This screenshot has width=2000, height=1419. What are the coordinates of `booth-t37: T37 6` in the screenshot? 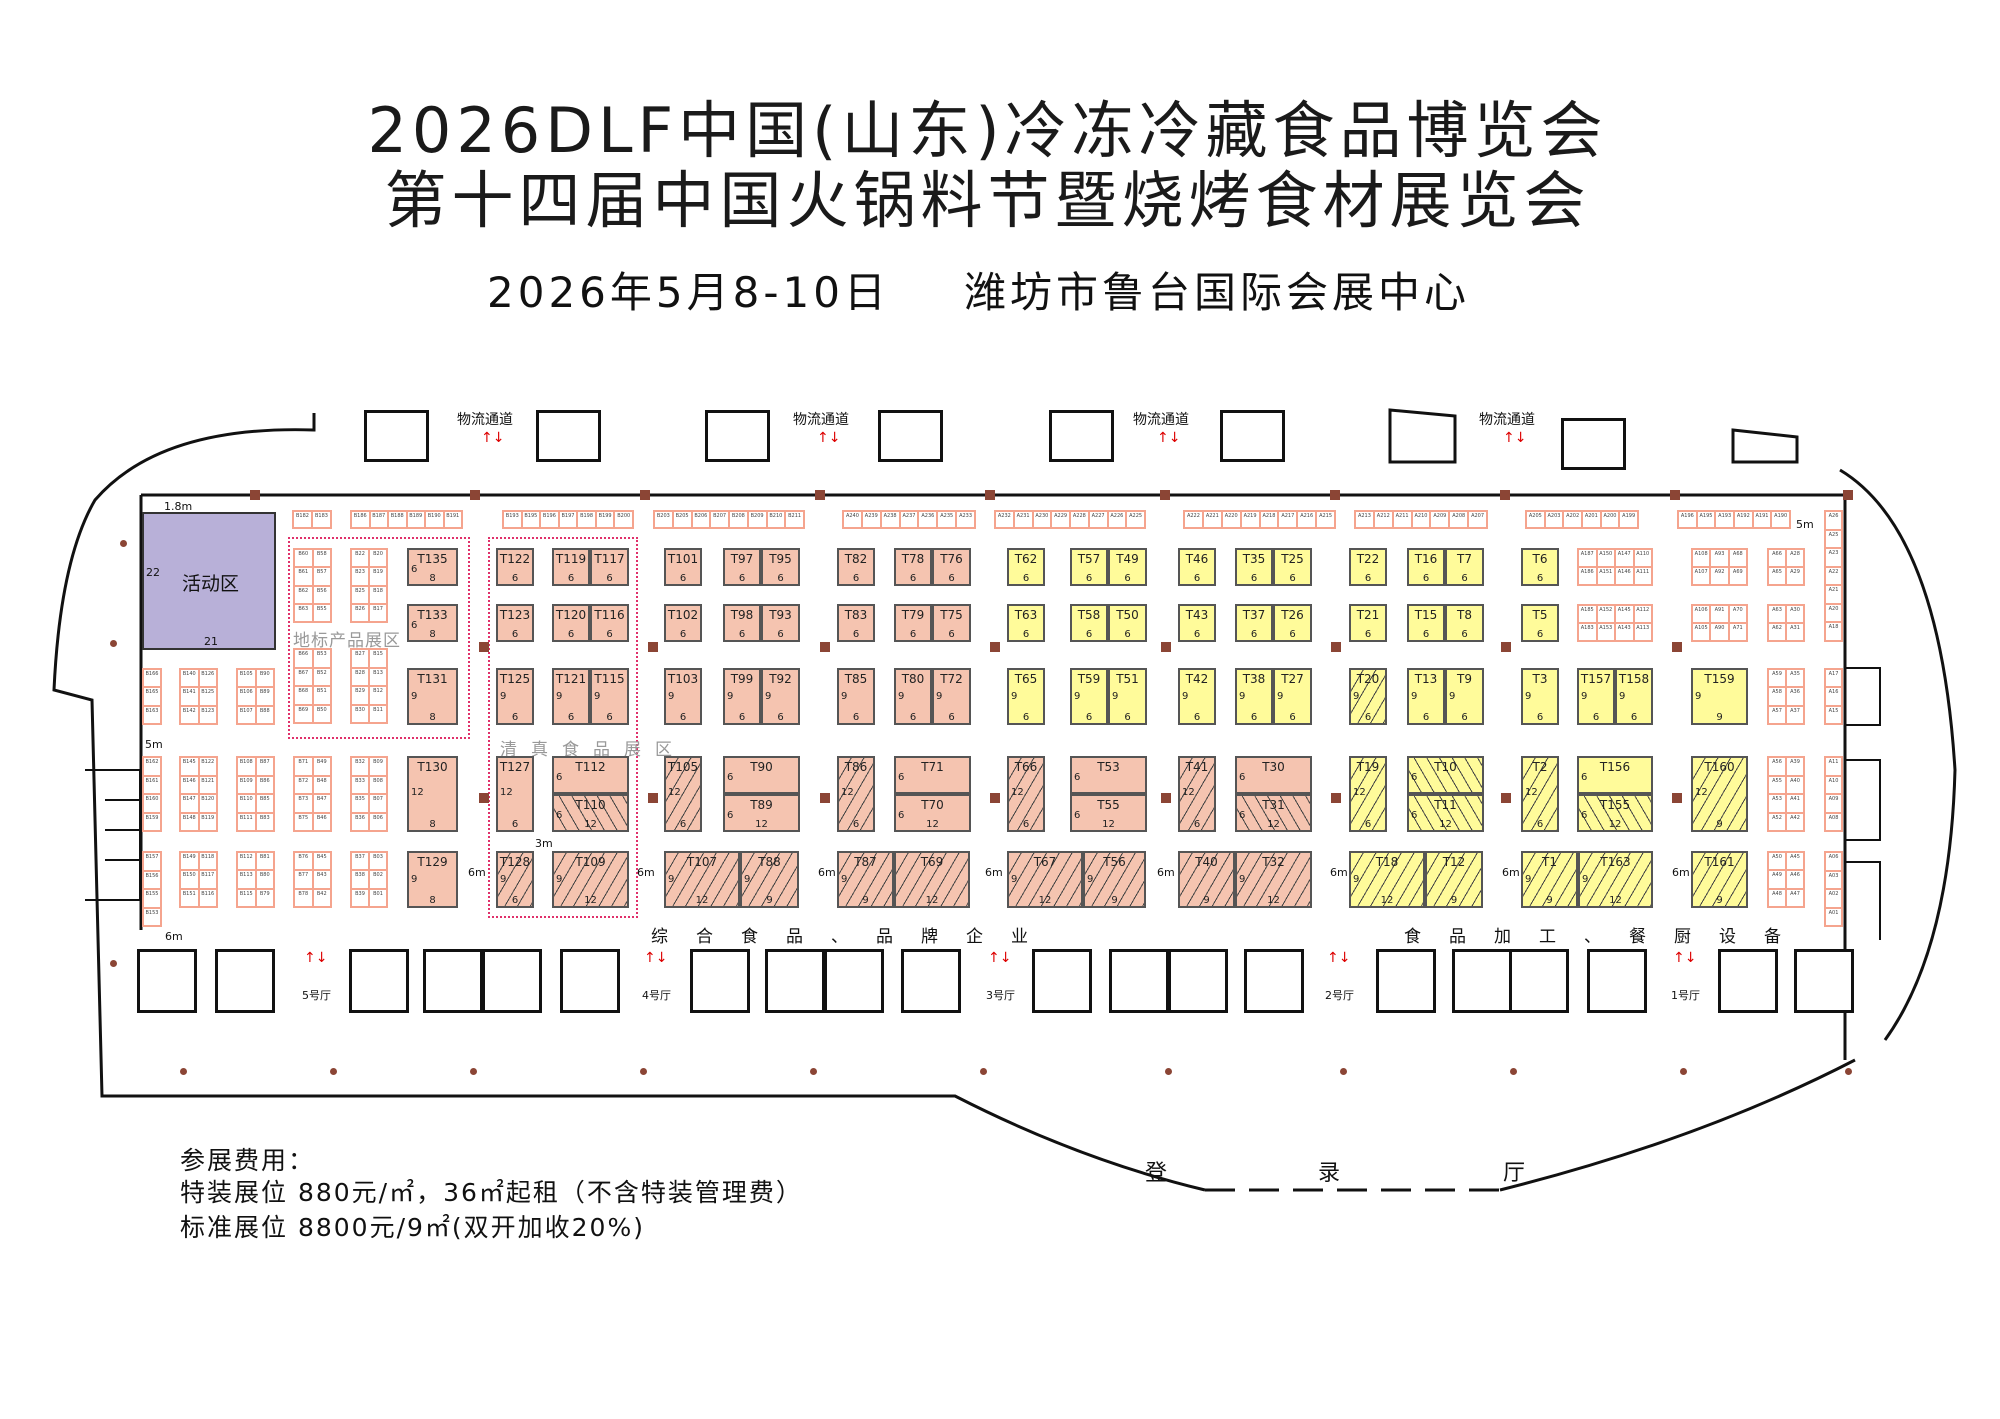 It's located at (1254, 623).